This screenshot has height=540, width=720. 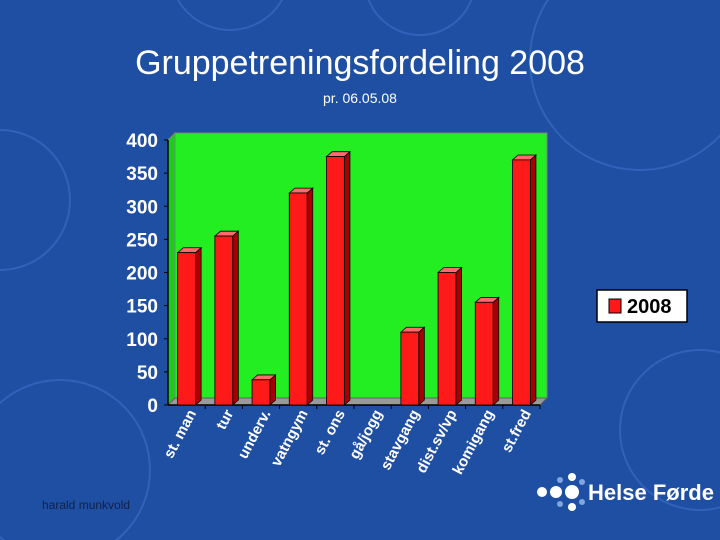 I want to click on legend-label: 2008, so click(x=649, y=307).